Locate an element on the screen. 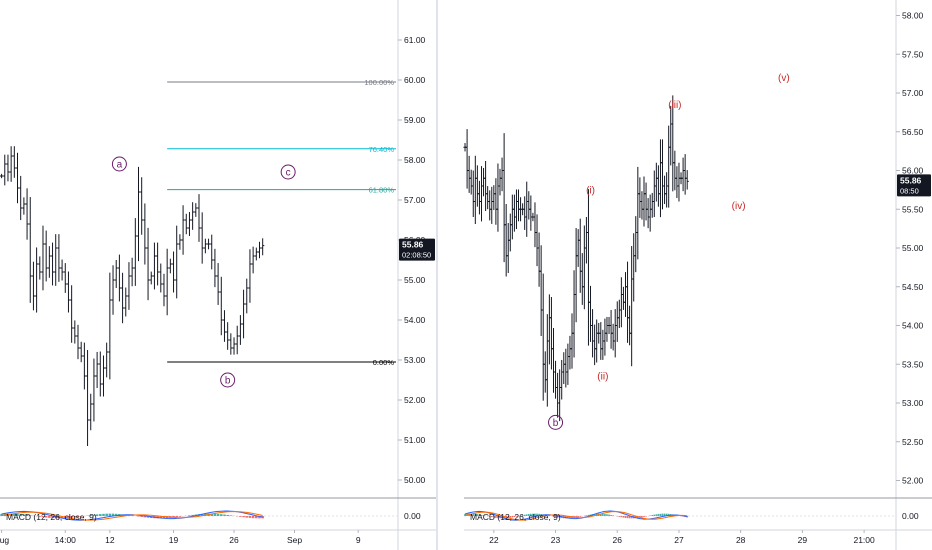 The image size is (932, 550). wave-label-text: (iii) is located at coordinates (674, 105).